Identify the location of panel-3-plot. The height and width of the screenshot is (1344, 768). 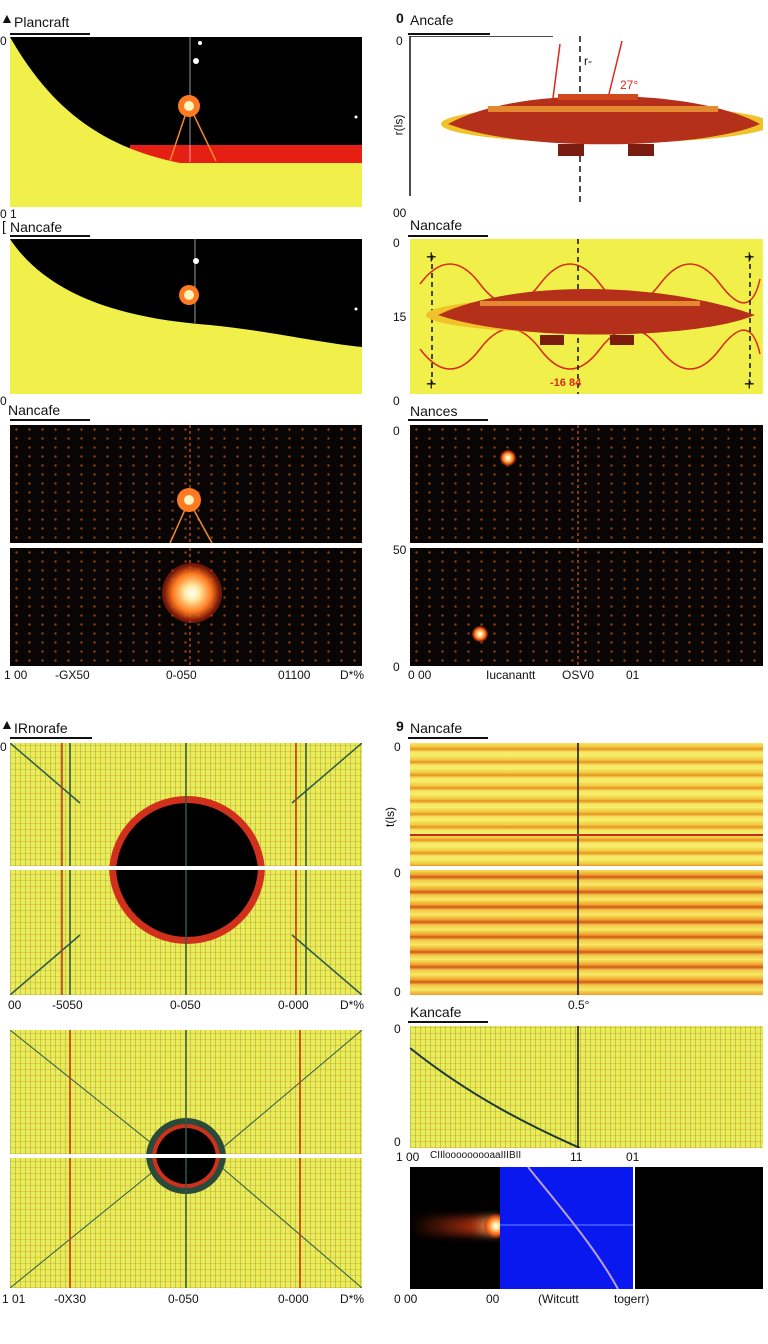
(186, 316).